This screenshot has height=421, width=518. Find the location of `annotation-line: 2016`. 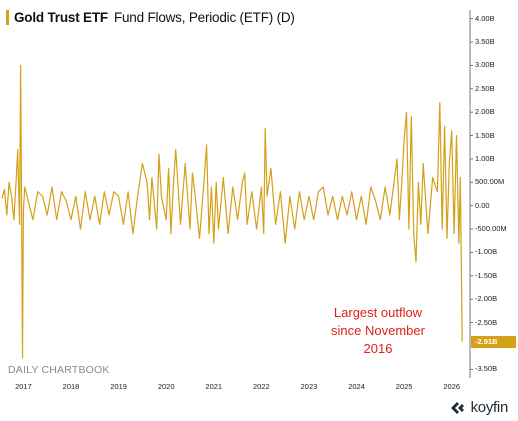

annotation-line: 2016 is located at coordinates (378, 348).